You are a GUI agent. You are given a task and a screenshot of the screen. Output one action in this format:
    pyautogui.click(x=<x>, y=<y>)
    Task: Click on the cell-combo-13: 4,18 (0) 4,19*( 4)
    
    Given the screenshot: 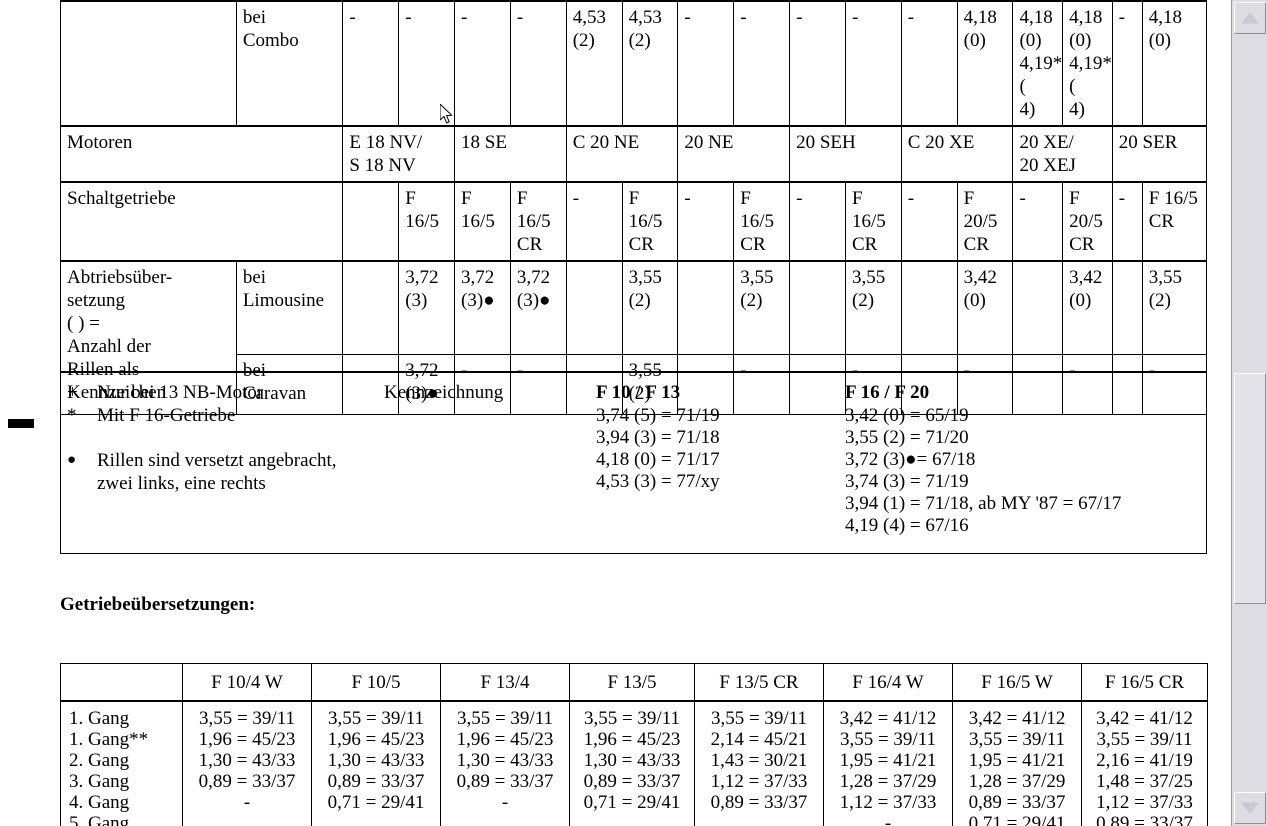 What is the action you would take?
    pyautogui.click(x=1087, y=63)
    